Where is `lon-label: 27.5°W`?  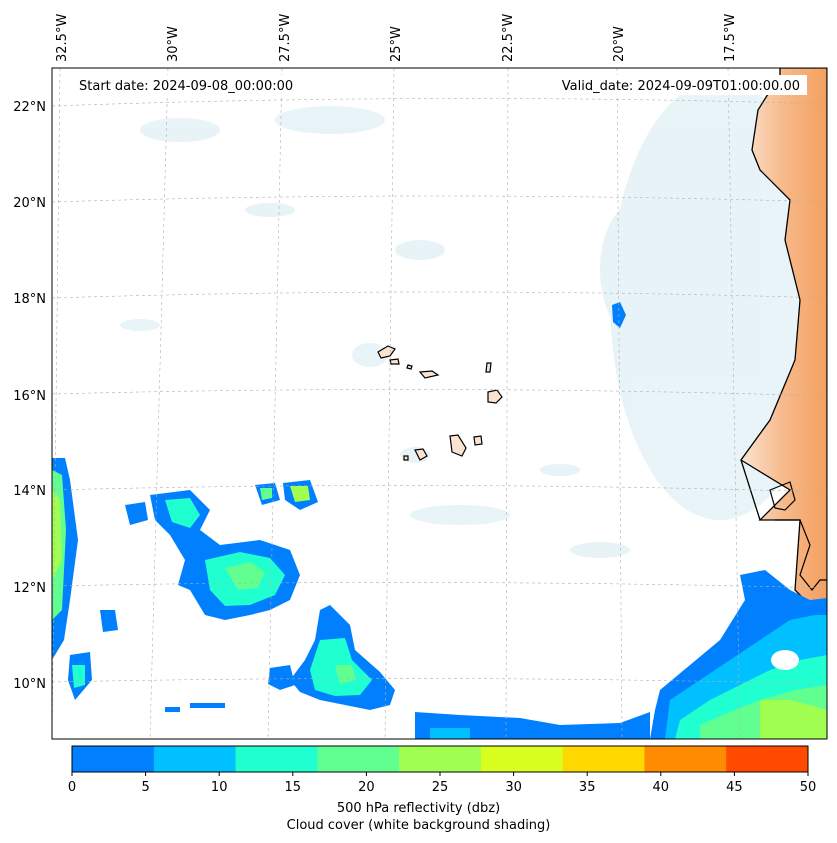
lon-label: 27.5°W is located at coordinates (285, 38).